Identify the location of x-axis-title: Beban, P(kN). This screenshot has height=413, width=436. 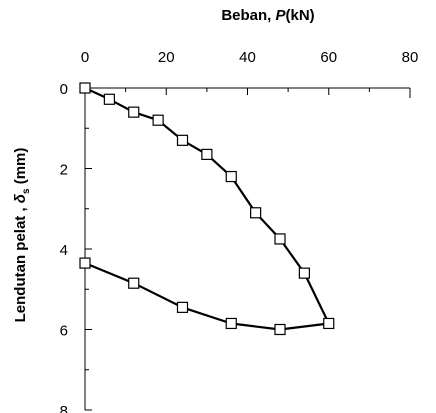
(267, 15).